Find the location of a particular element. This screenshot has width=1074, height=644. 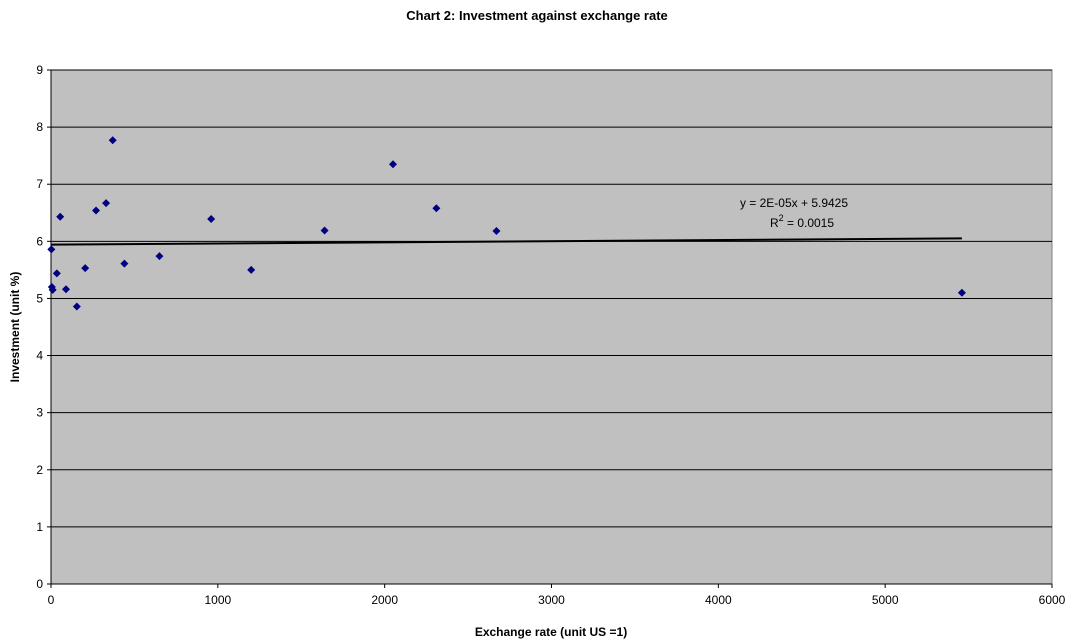

y-tick-label: 6 is located at coordinates (39, 241).